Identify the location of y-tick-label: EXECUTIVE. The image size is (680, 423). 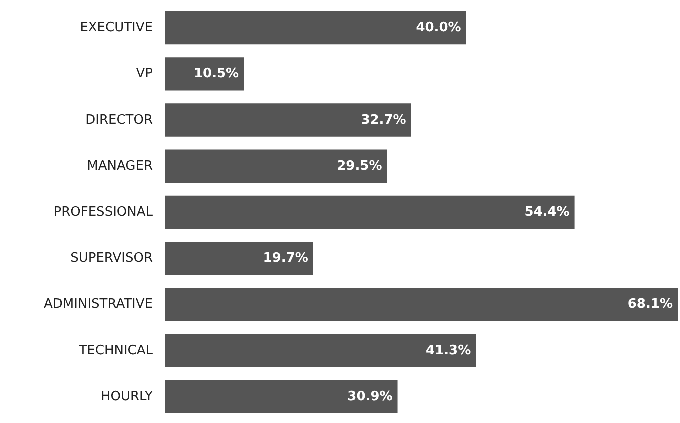
(116, 28).